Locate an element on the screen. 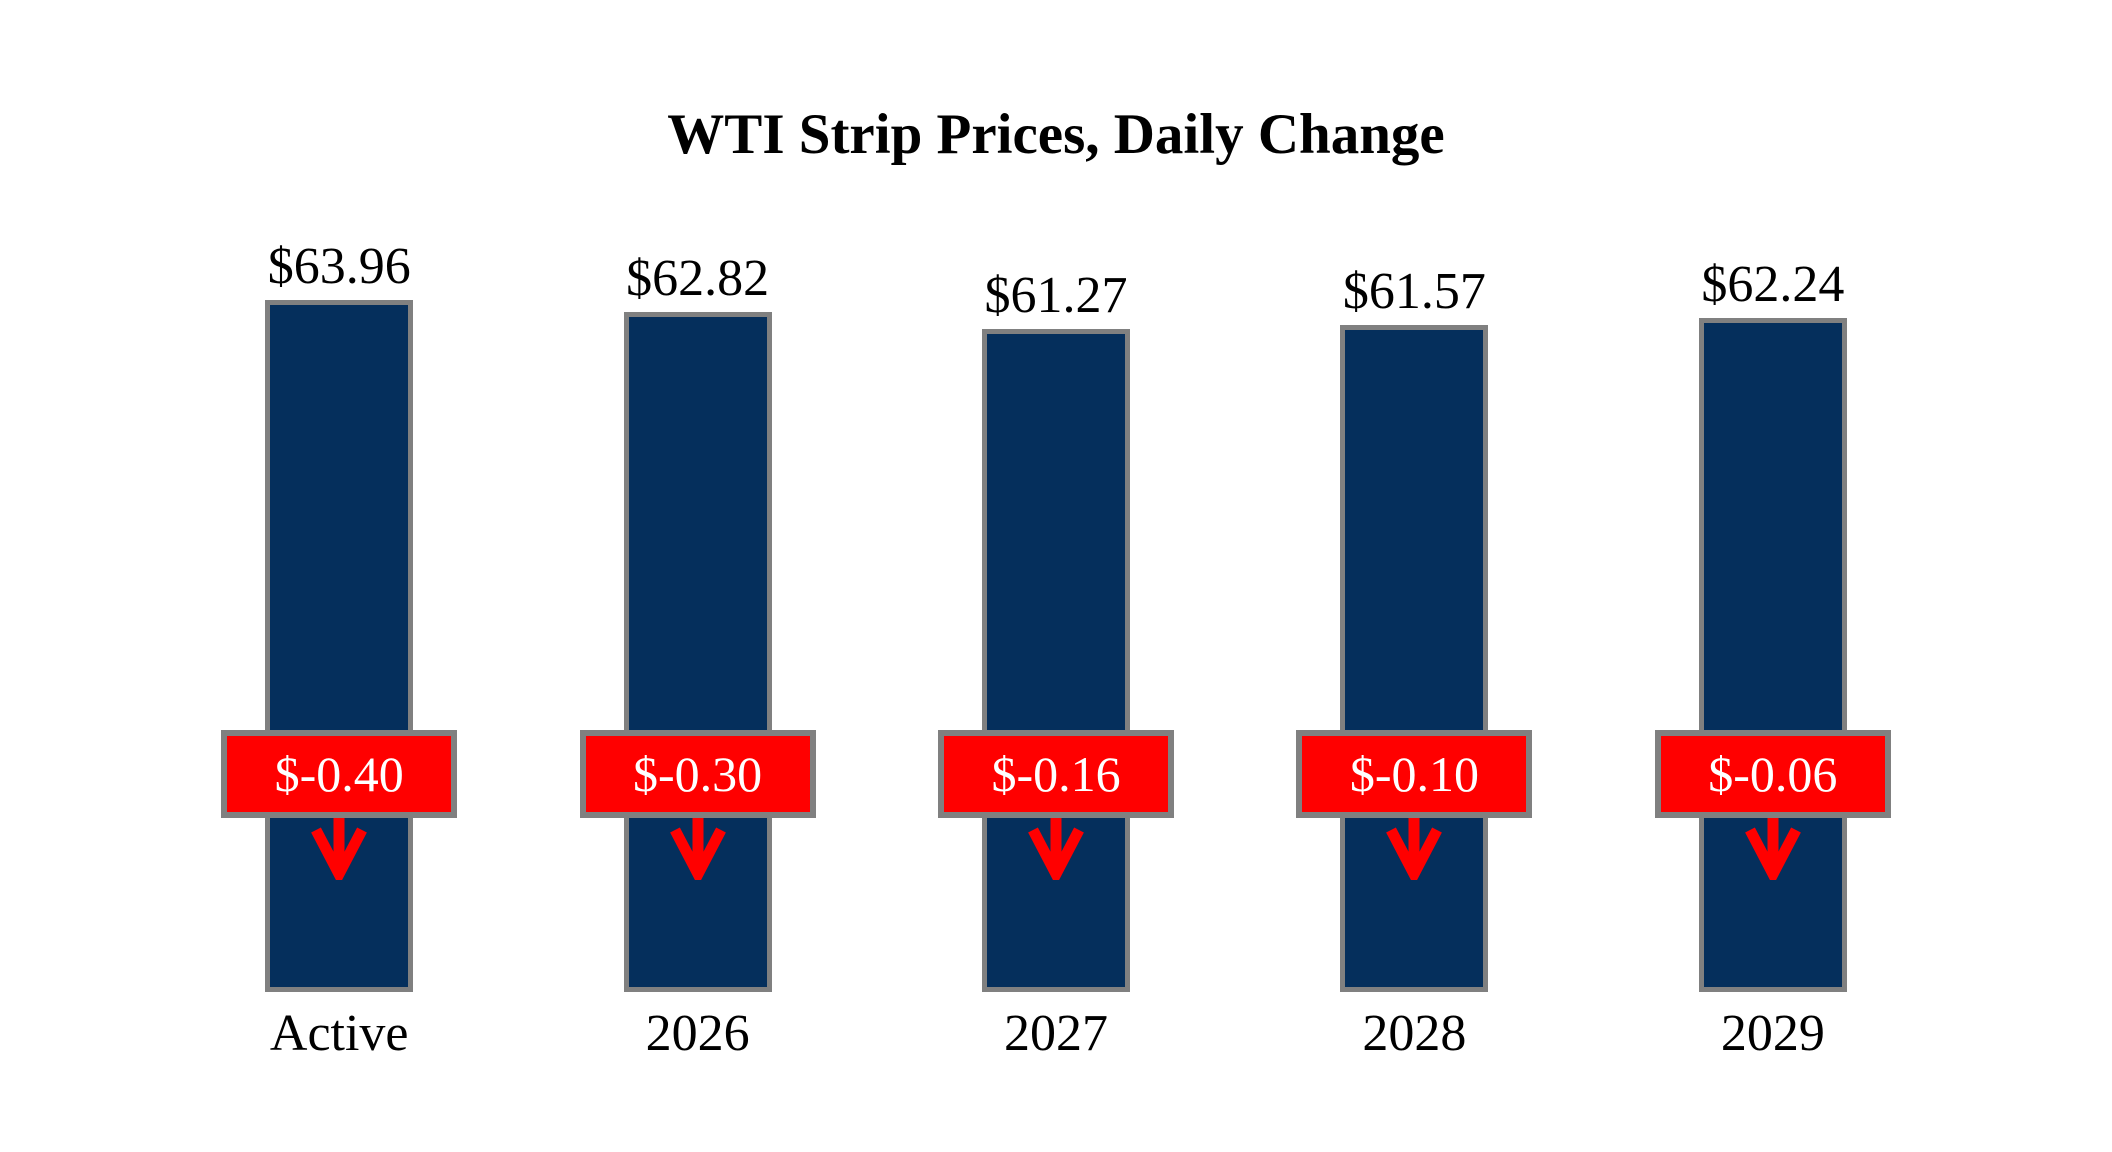  daily-change-value: $-0.10 is located at coordinates (1414, 774).